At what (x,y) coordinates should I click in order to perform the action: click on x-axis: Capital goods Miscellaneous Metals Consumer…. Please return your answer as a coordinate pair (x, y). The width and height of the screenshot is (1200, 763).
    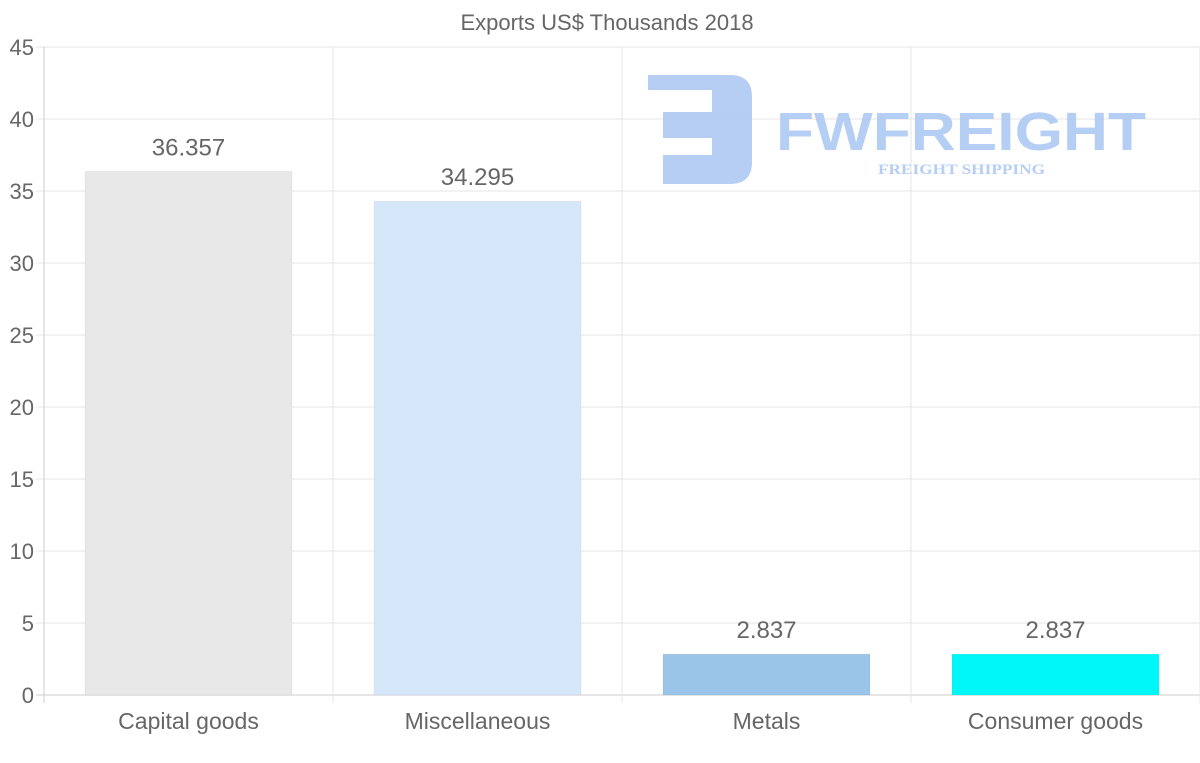
    Looking at the image, I should click on (630, 721).